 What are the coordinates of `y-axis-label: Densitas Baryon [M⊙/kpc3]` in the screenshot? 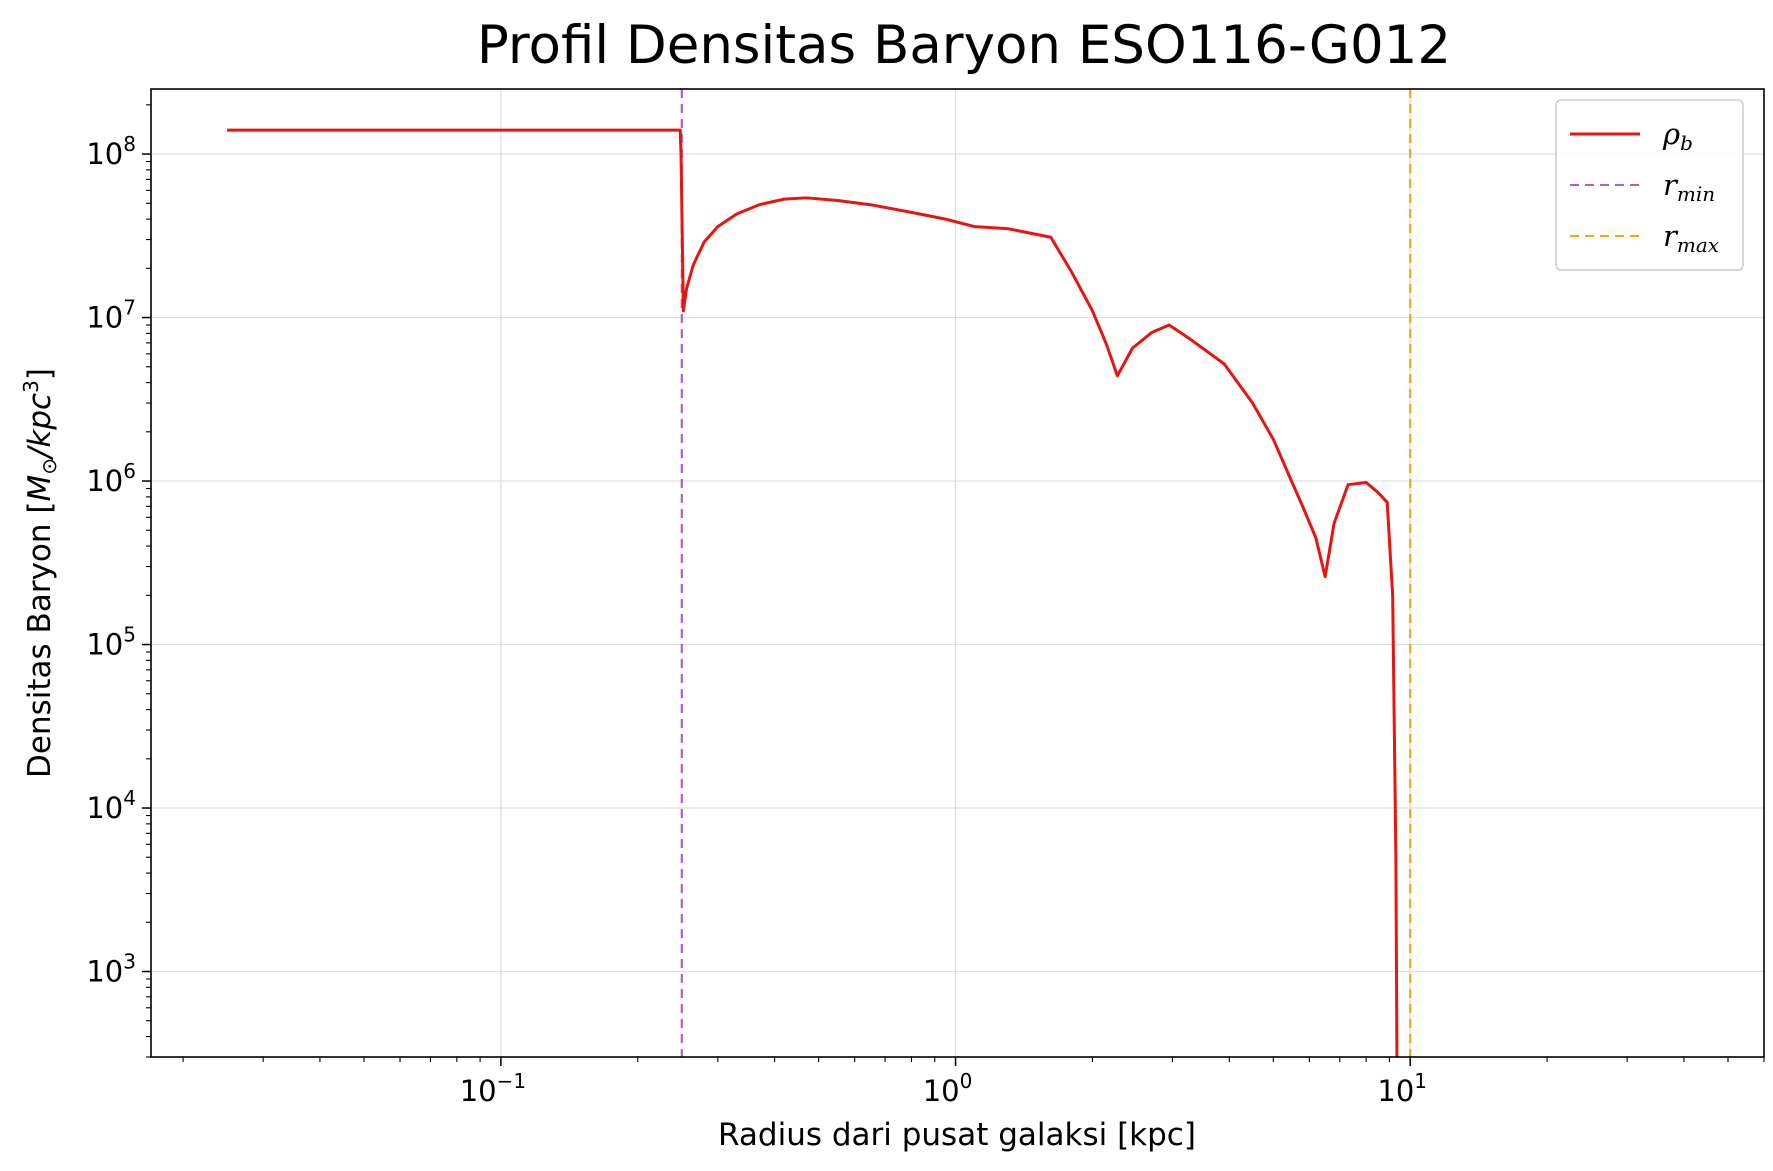 It's located at (40, 573).